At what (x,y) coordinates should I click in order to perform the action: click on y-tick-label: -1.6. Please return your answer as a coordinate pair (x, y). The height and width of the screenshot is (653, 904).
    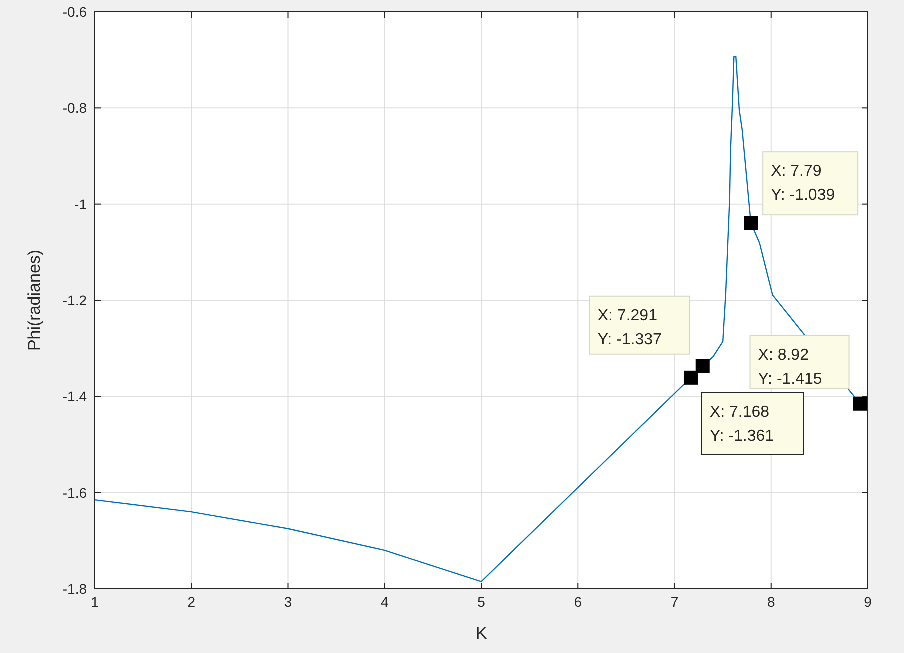
    Looking at the image, I should click on (75, 492).